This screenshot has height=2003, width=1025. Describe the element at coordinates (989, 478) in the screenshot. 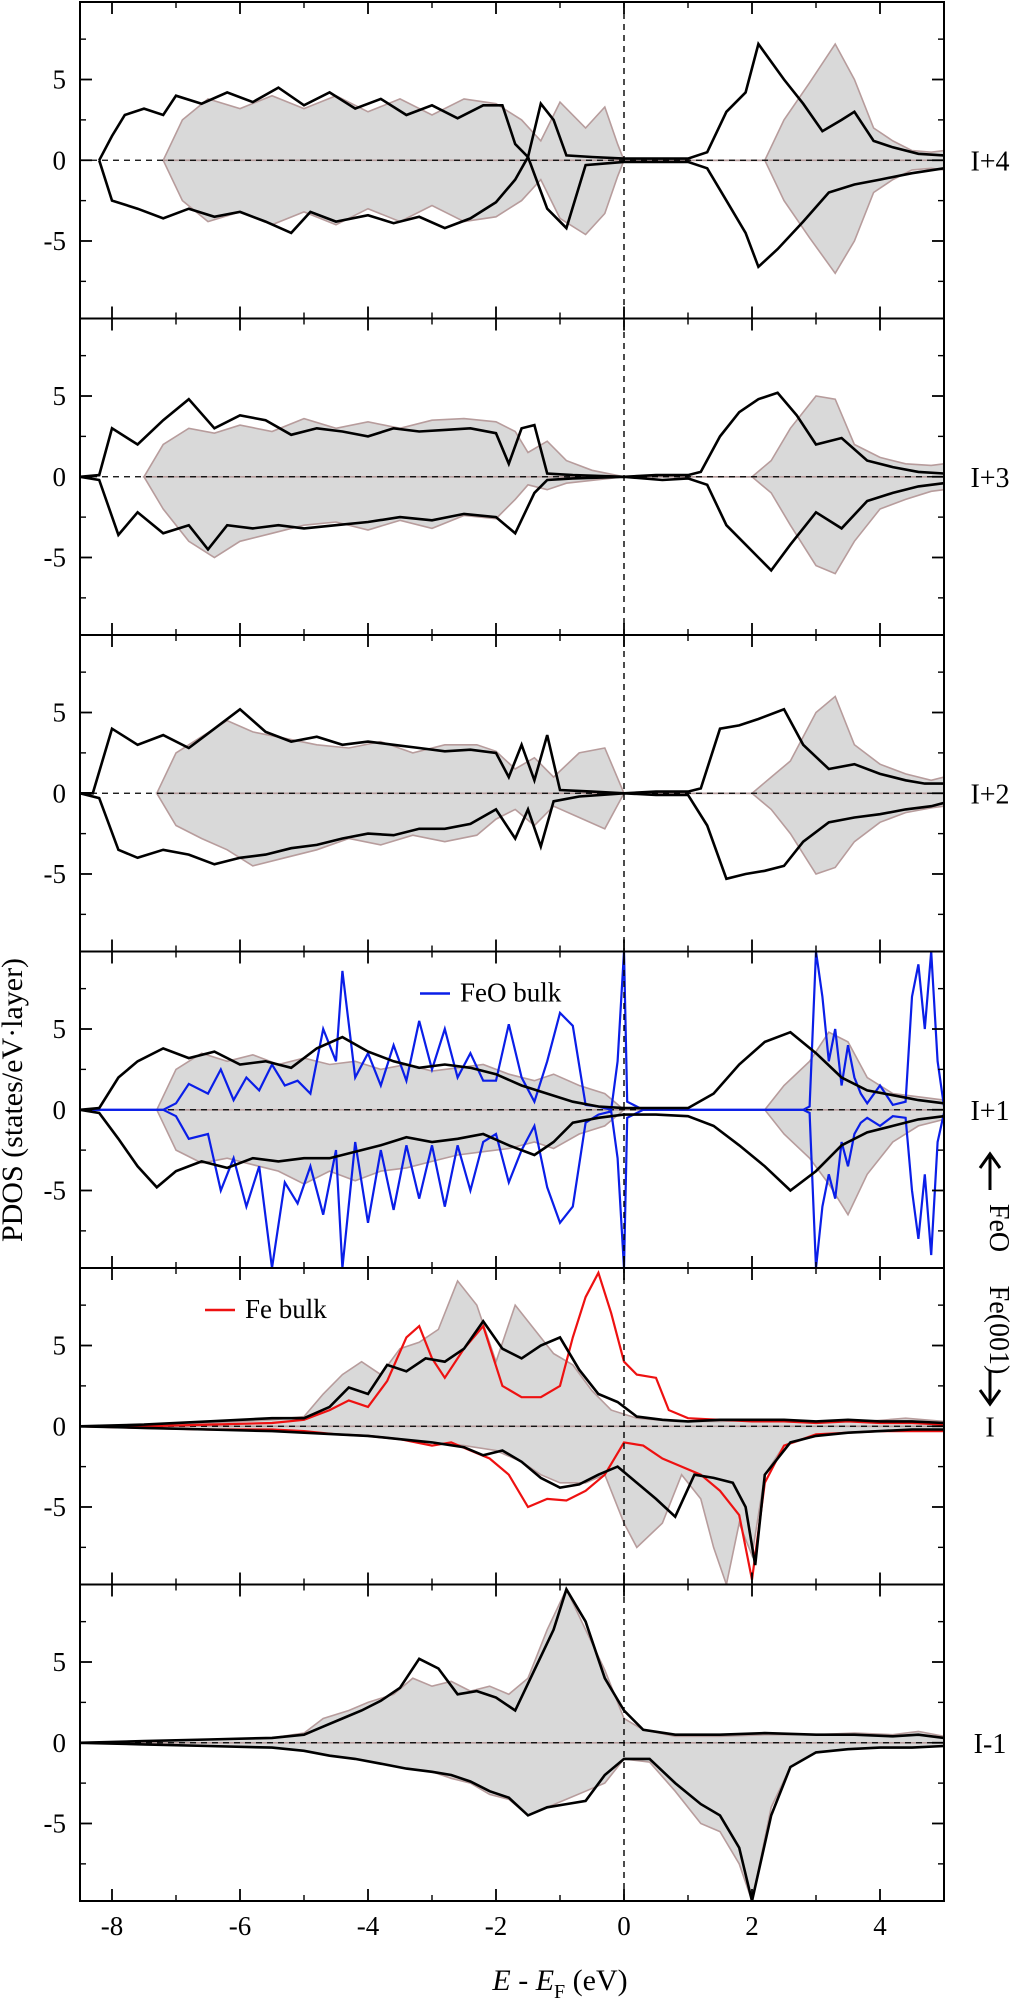

I see `panel-label: I+3` at that location.